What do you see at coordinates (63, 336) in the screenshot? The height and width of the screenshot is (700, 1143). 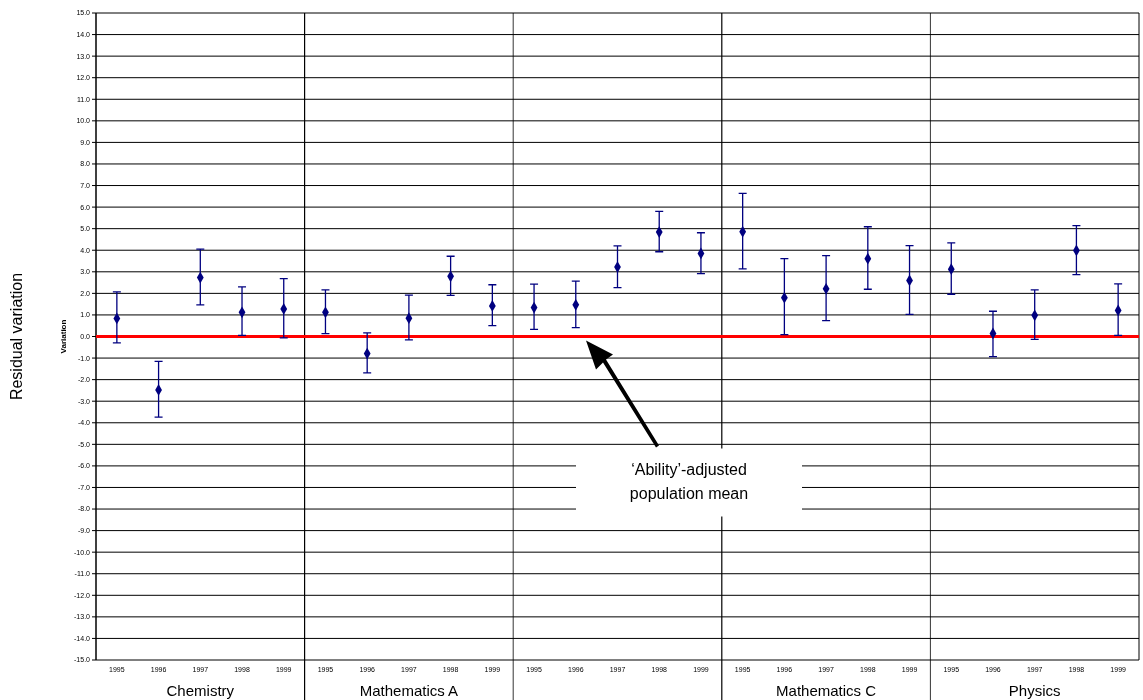 I see `text: Variation` at bounding box center [63, 336].